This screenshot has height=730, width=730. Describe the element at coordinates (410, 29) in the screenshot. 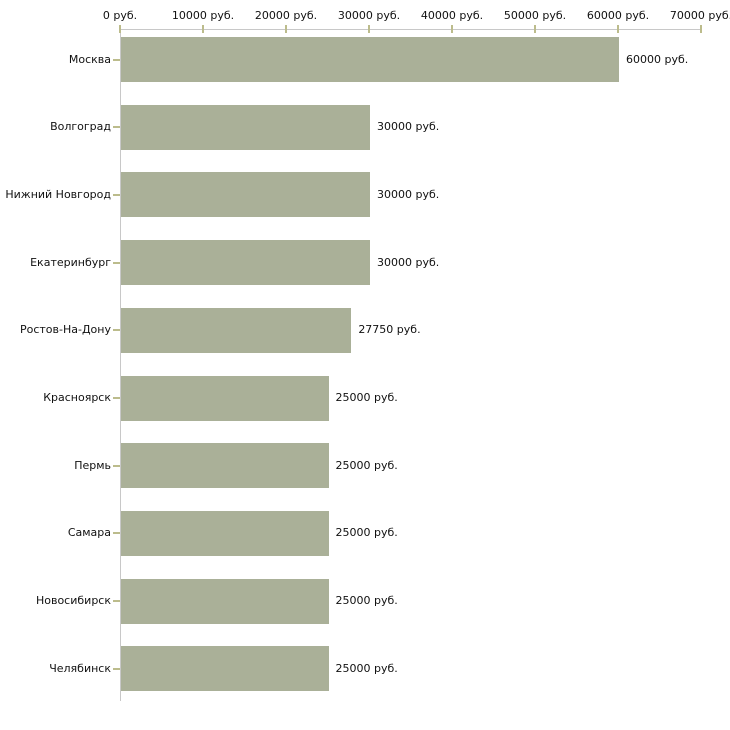

I see `x-axis-line` at that location.